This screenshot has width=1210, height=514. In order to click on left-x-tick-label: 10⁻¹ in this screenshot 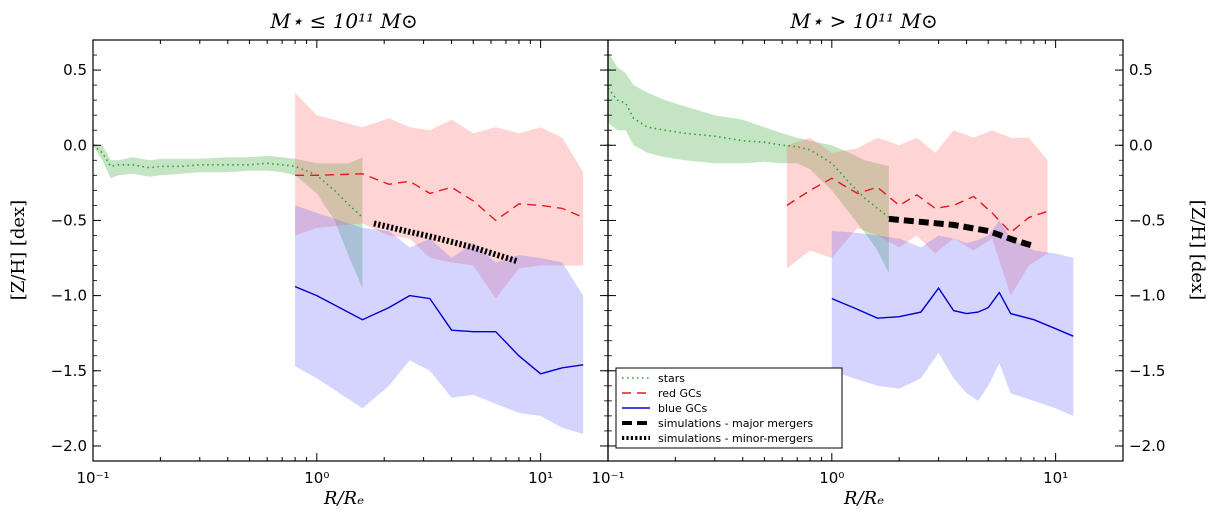, I will do `click(92, 478)`.